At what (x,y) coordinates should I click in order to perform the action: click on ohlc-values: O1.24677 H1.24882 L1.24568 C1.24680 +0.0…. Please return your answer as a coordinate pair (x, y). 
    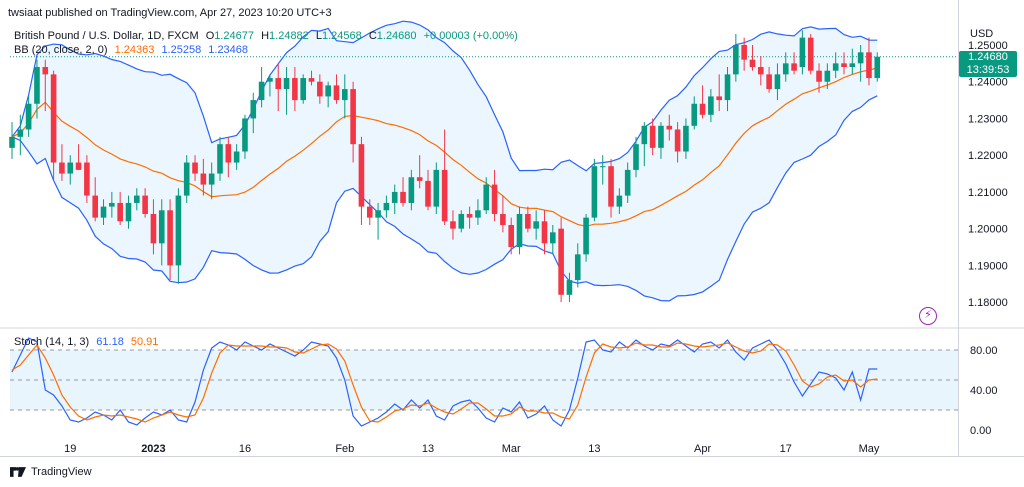
    Looking at the image, I should click on (361, 36).